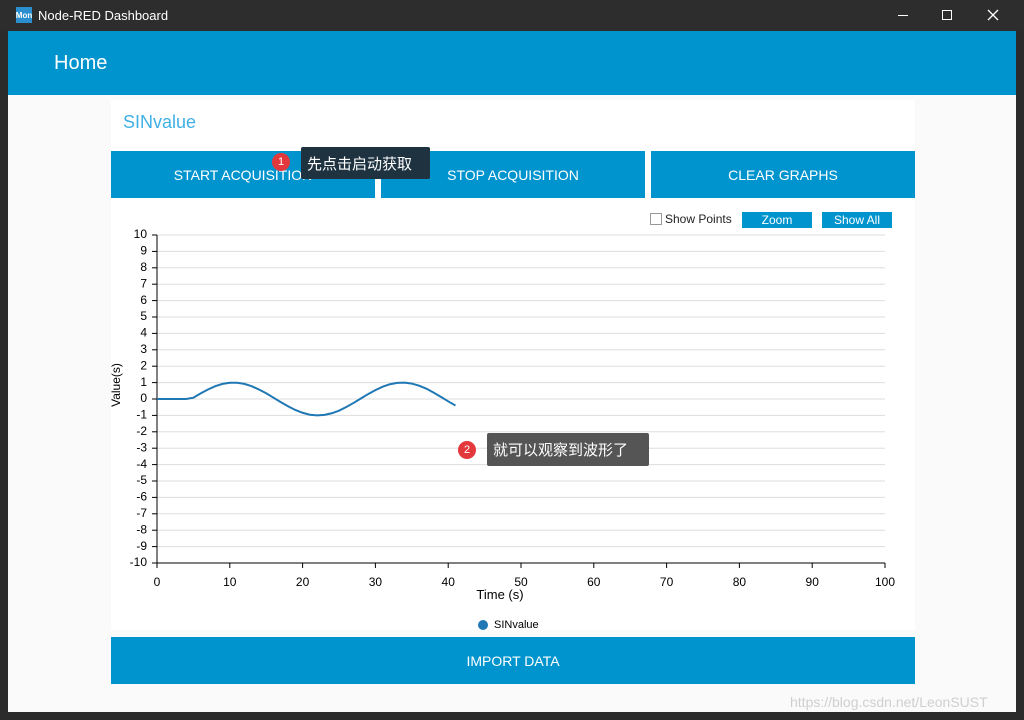  Describe the element at coordinates (449, 582) in the screenshot. I see `x-tick-label: 40` at that location.